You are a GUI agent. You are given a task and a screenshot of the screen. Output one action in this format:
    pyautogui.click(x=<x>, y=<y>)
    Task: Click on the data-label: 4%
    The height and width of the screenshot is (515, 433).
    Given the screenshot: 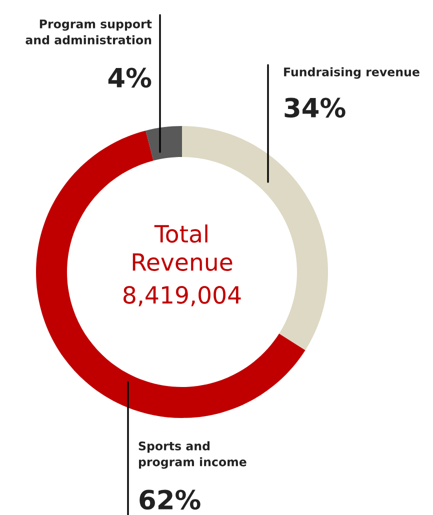 What is the action you would take?
    pyautogui.click(x=130, y=78)
    